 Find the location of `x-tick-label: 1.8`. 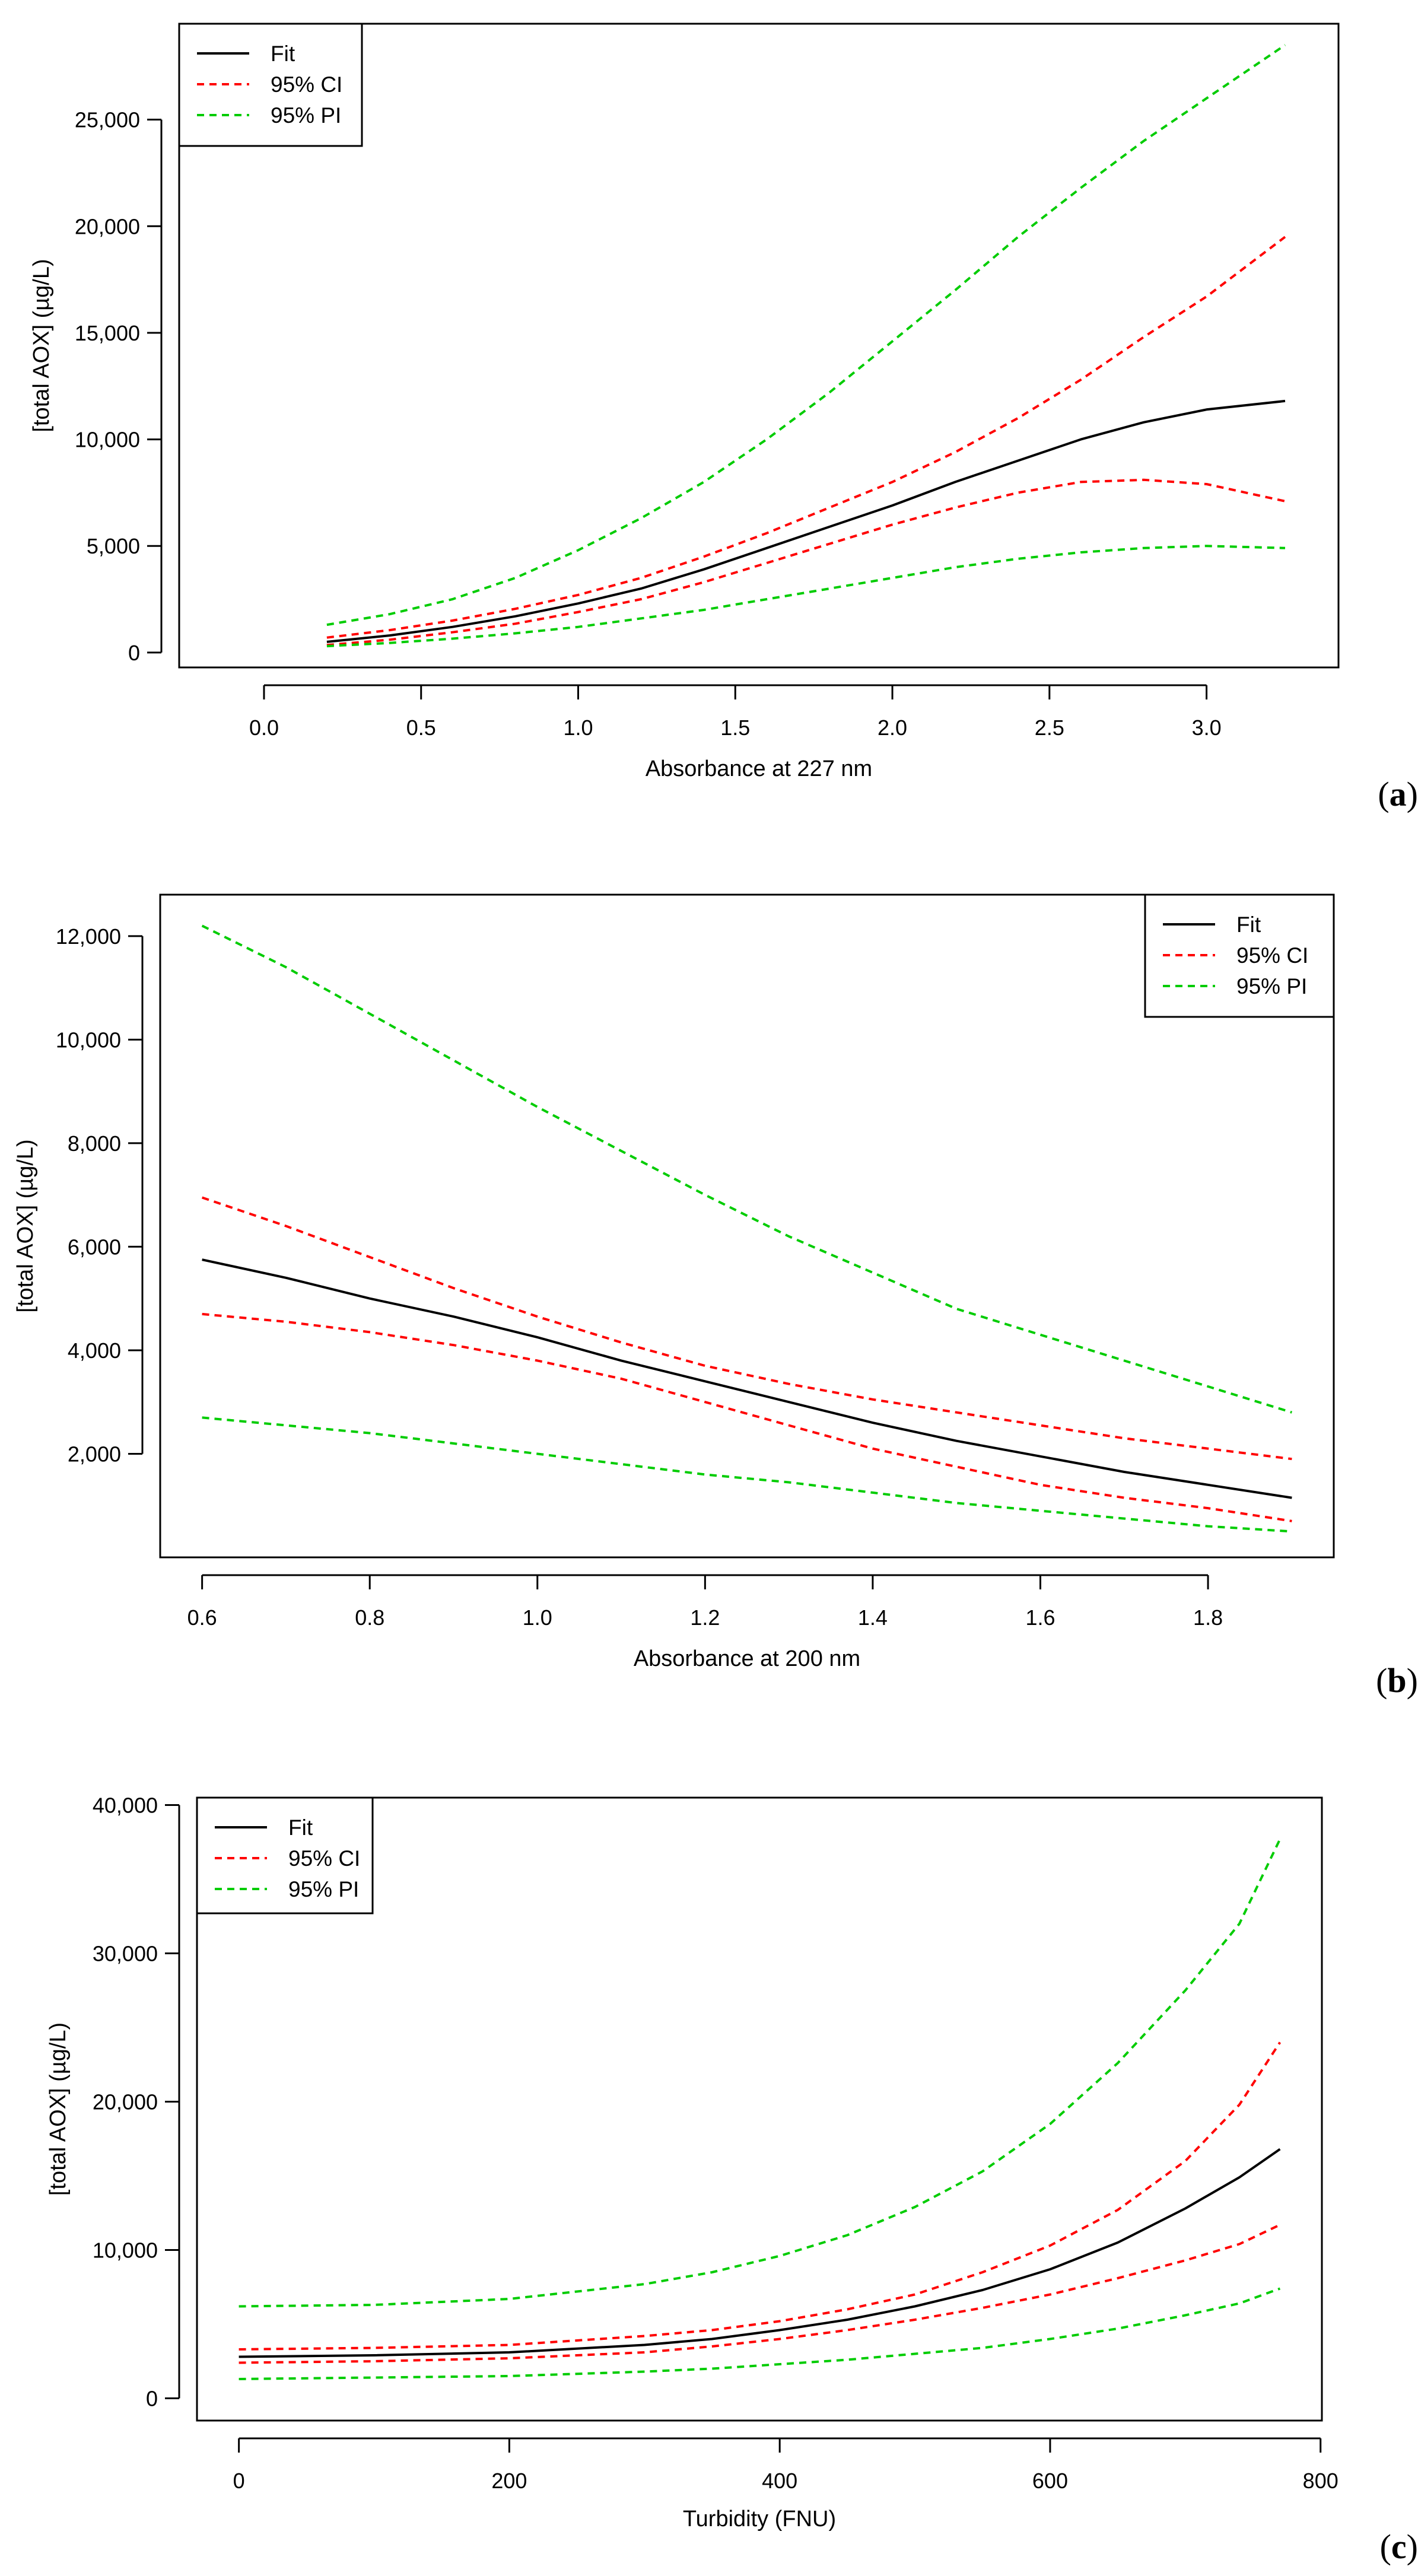

x-tick-label: 1.8 is located at coordinates (1208, 1617).